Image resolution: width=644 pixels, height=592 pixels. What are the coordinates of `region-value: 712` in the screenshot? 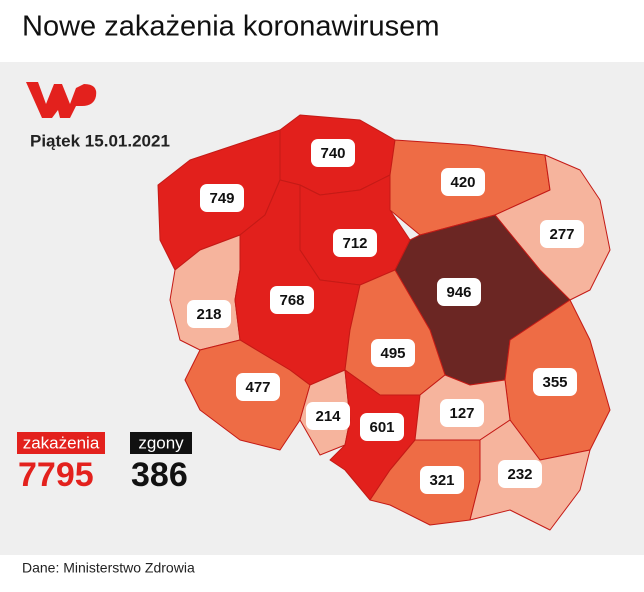 It's located at (354, 243).